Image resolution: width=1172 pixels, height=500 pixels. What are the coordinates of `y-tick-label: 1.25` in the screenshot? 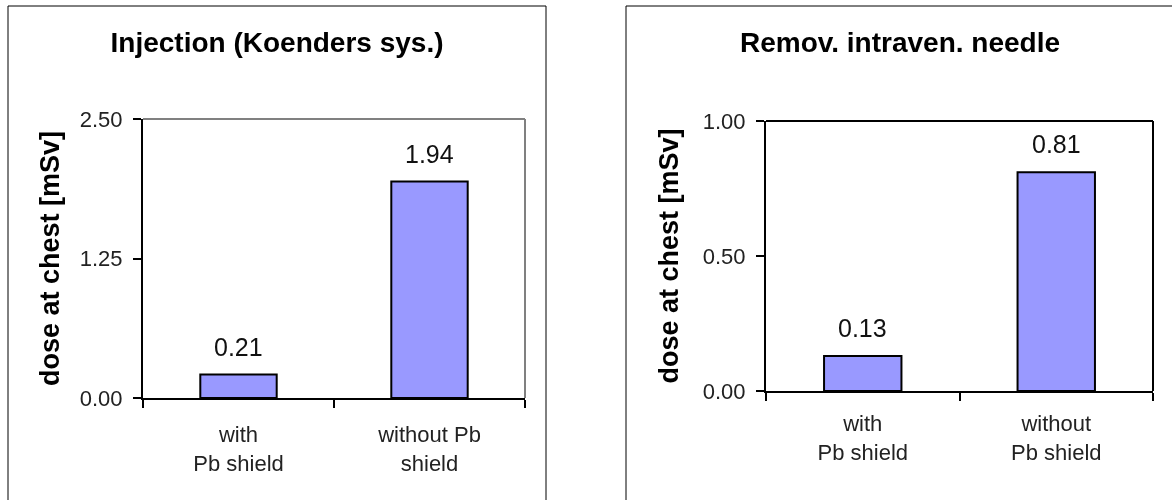 It's located at (101, 259).